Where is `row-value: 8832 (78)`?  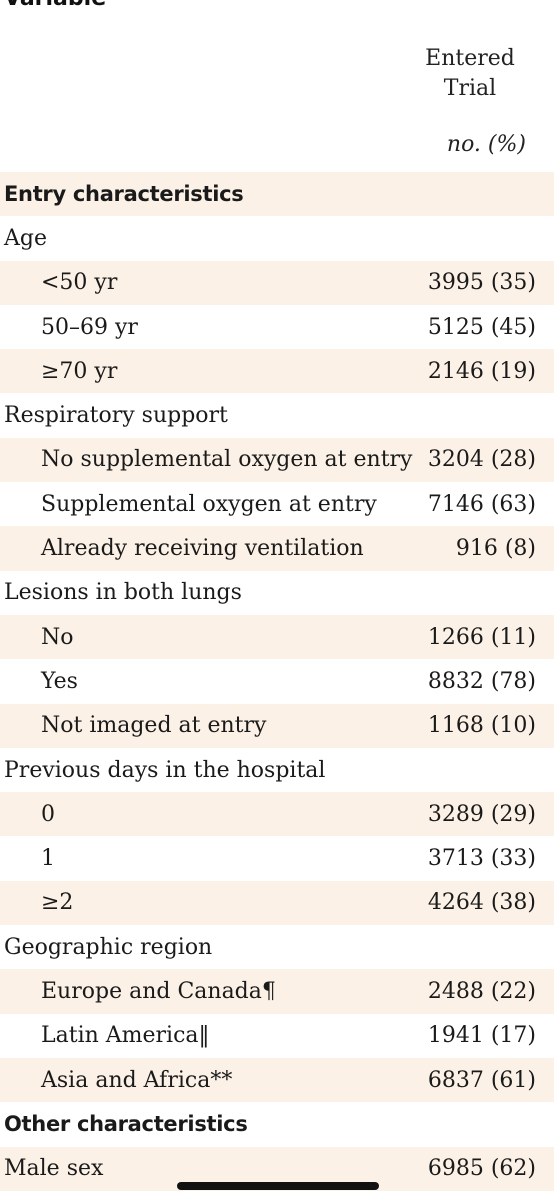 row-value: 8832 (78) is located at coordinates (481, 681).